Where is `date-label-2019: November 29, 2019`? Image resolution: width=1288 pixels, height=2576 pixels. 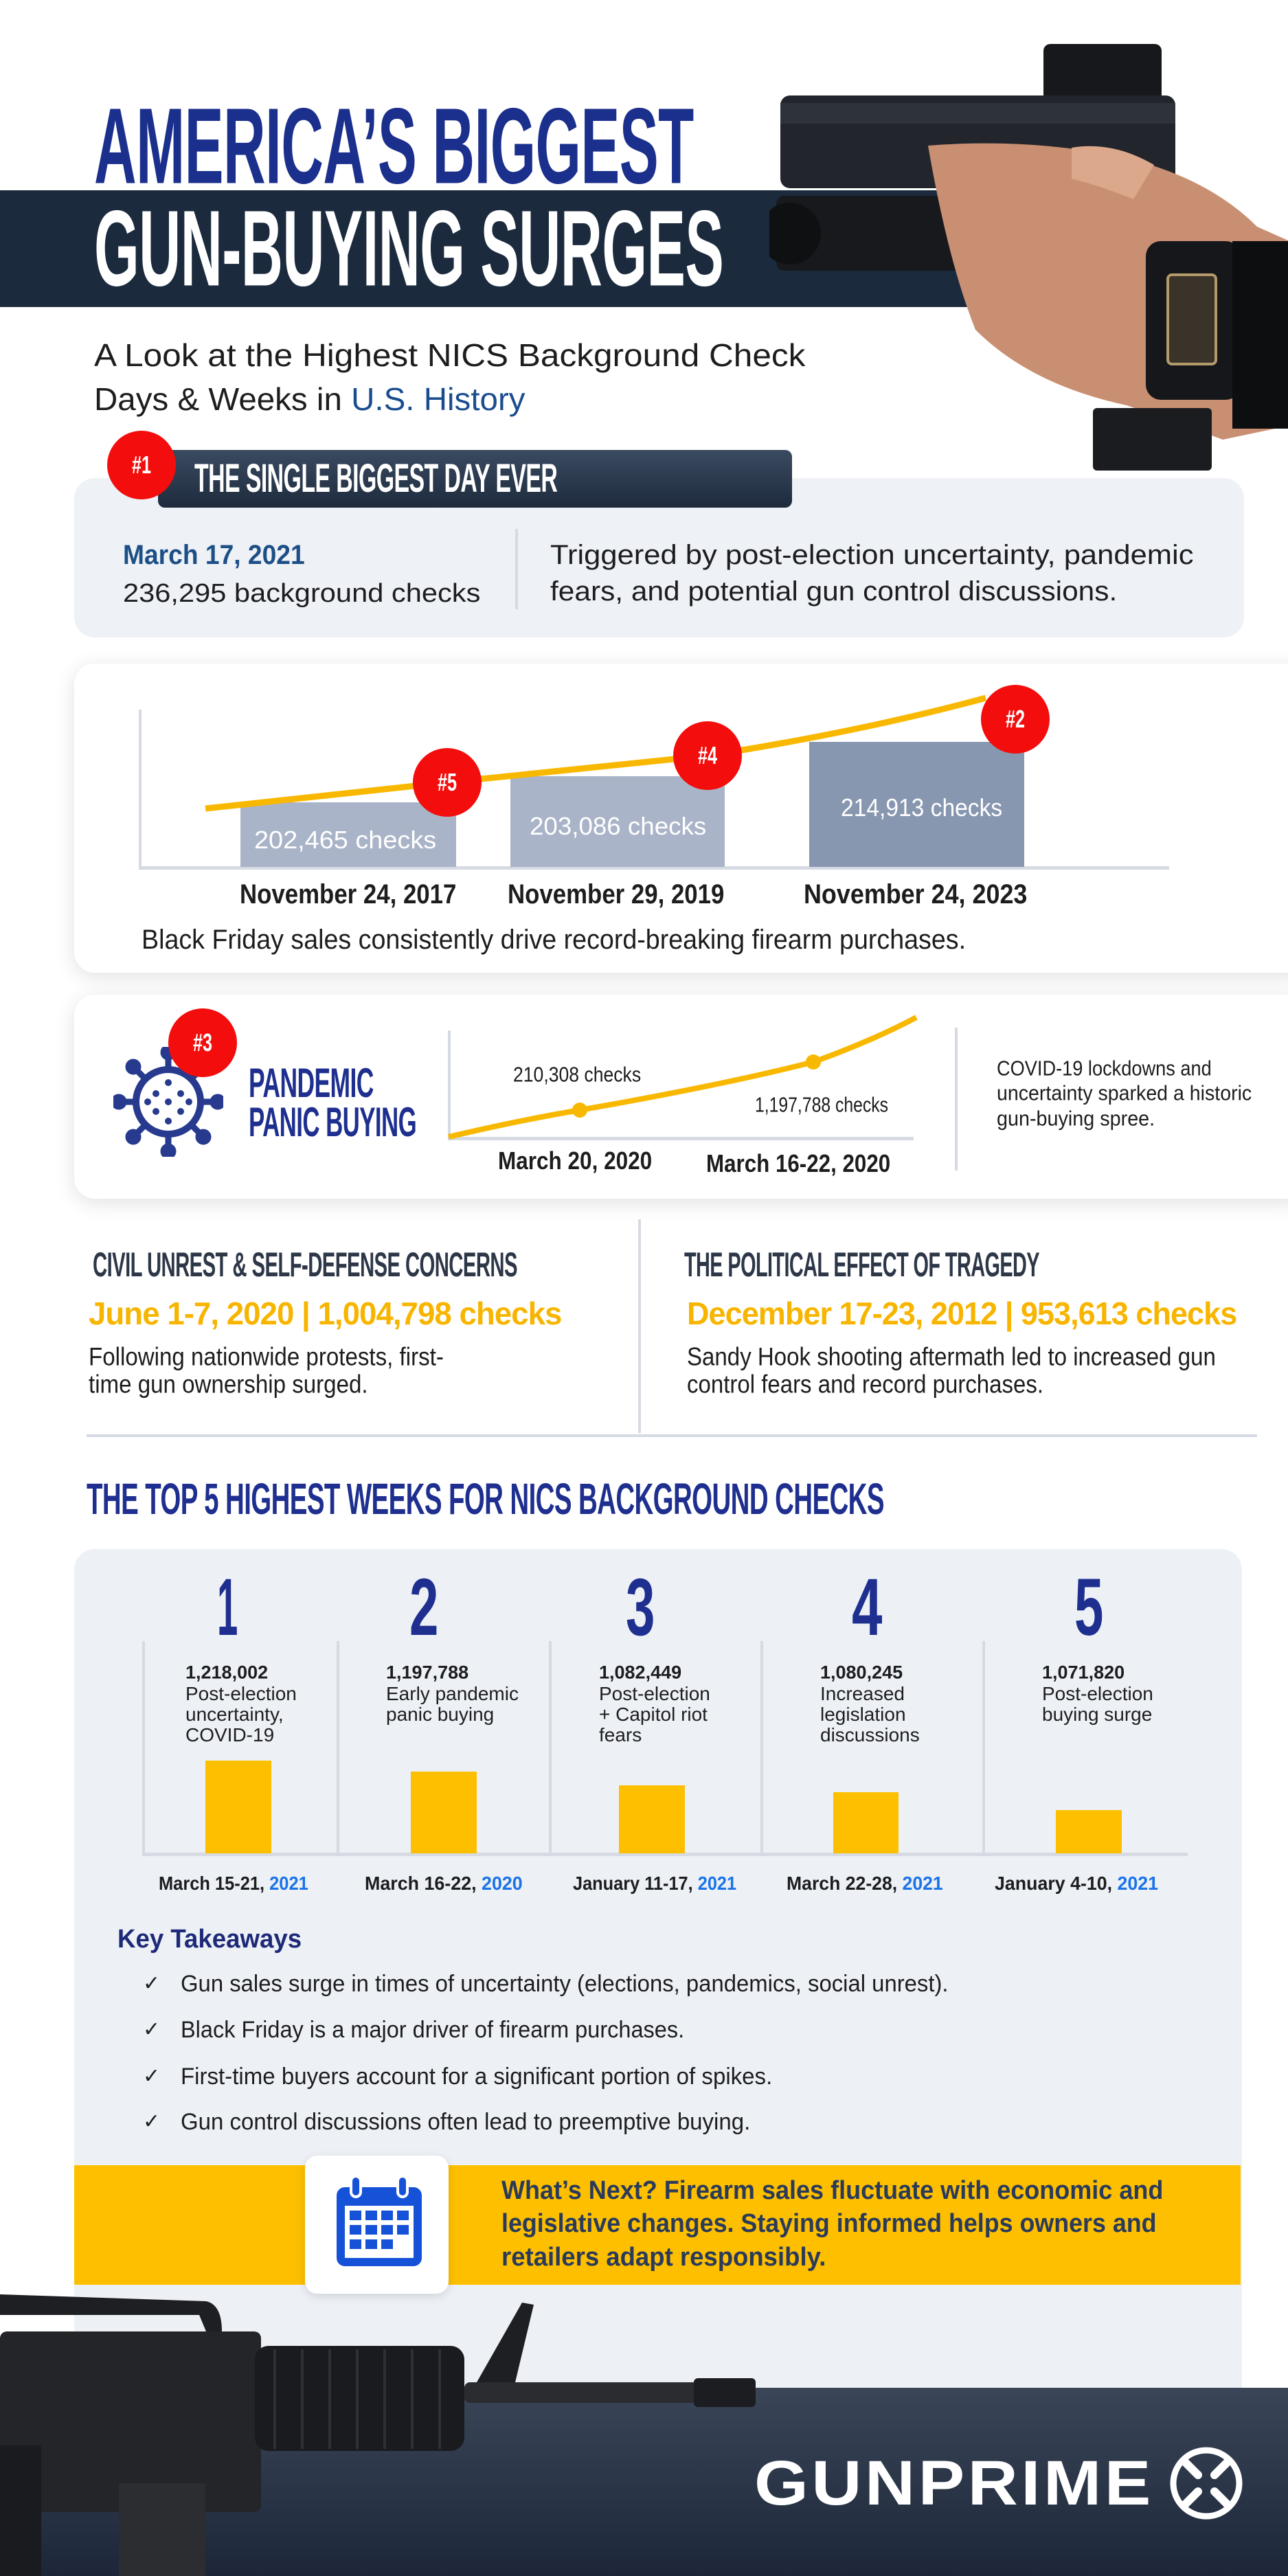 date-label-2019: November 29, 2019 is located at coordinates (616, 894).